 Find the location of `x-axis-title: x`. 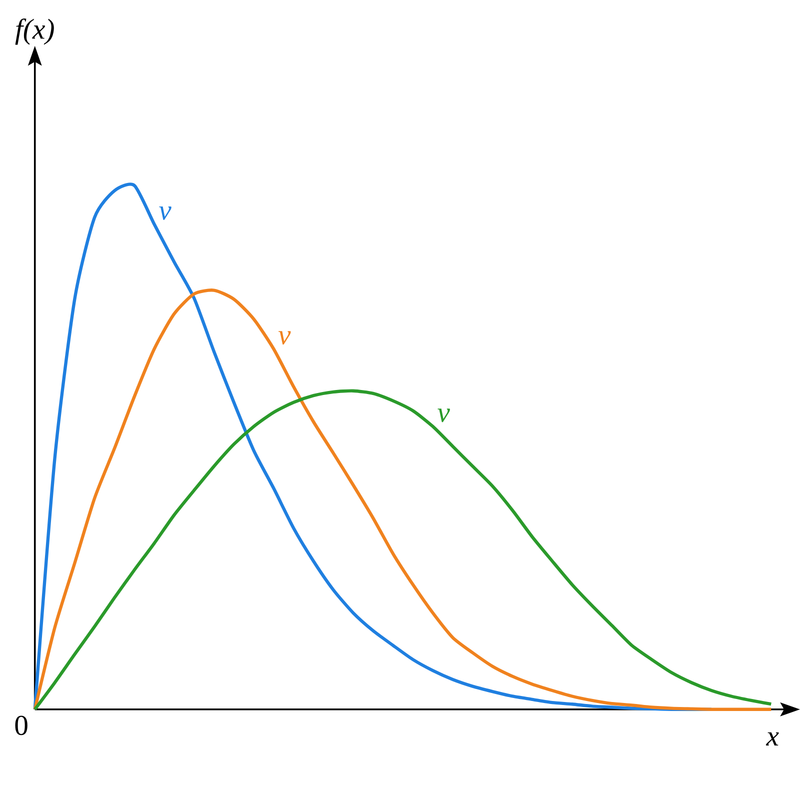

x-axis-title: x is located at coordinates (772, 739).